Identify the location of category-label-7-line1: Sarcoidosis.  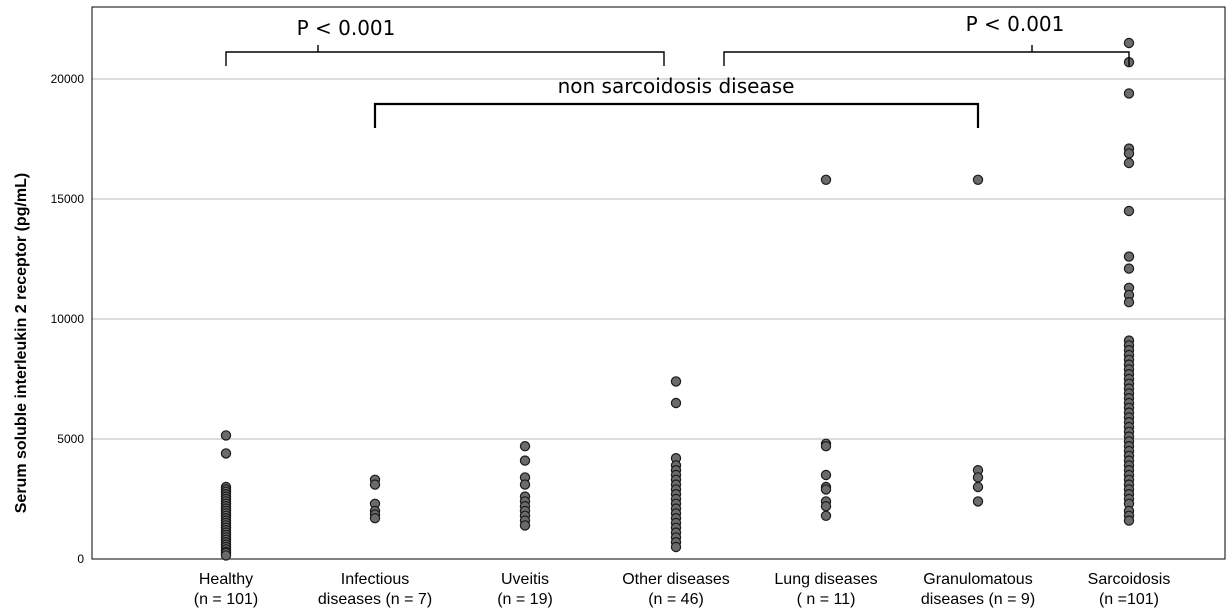
(1129, 579).